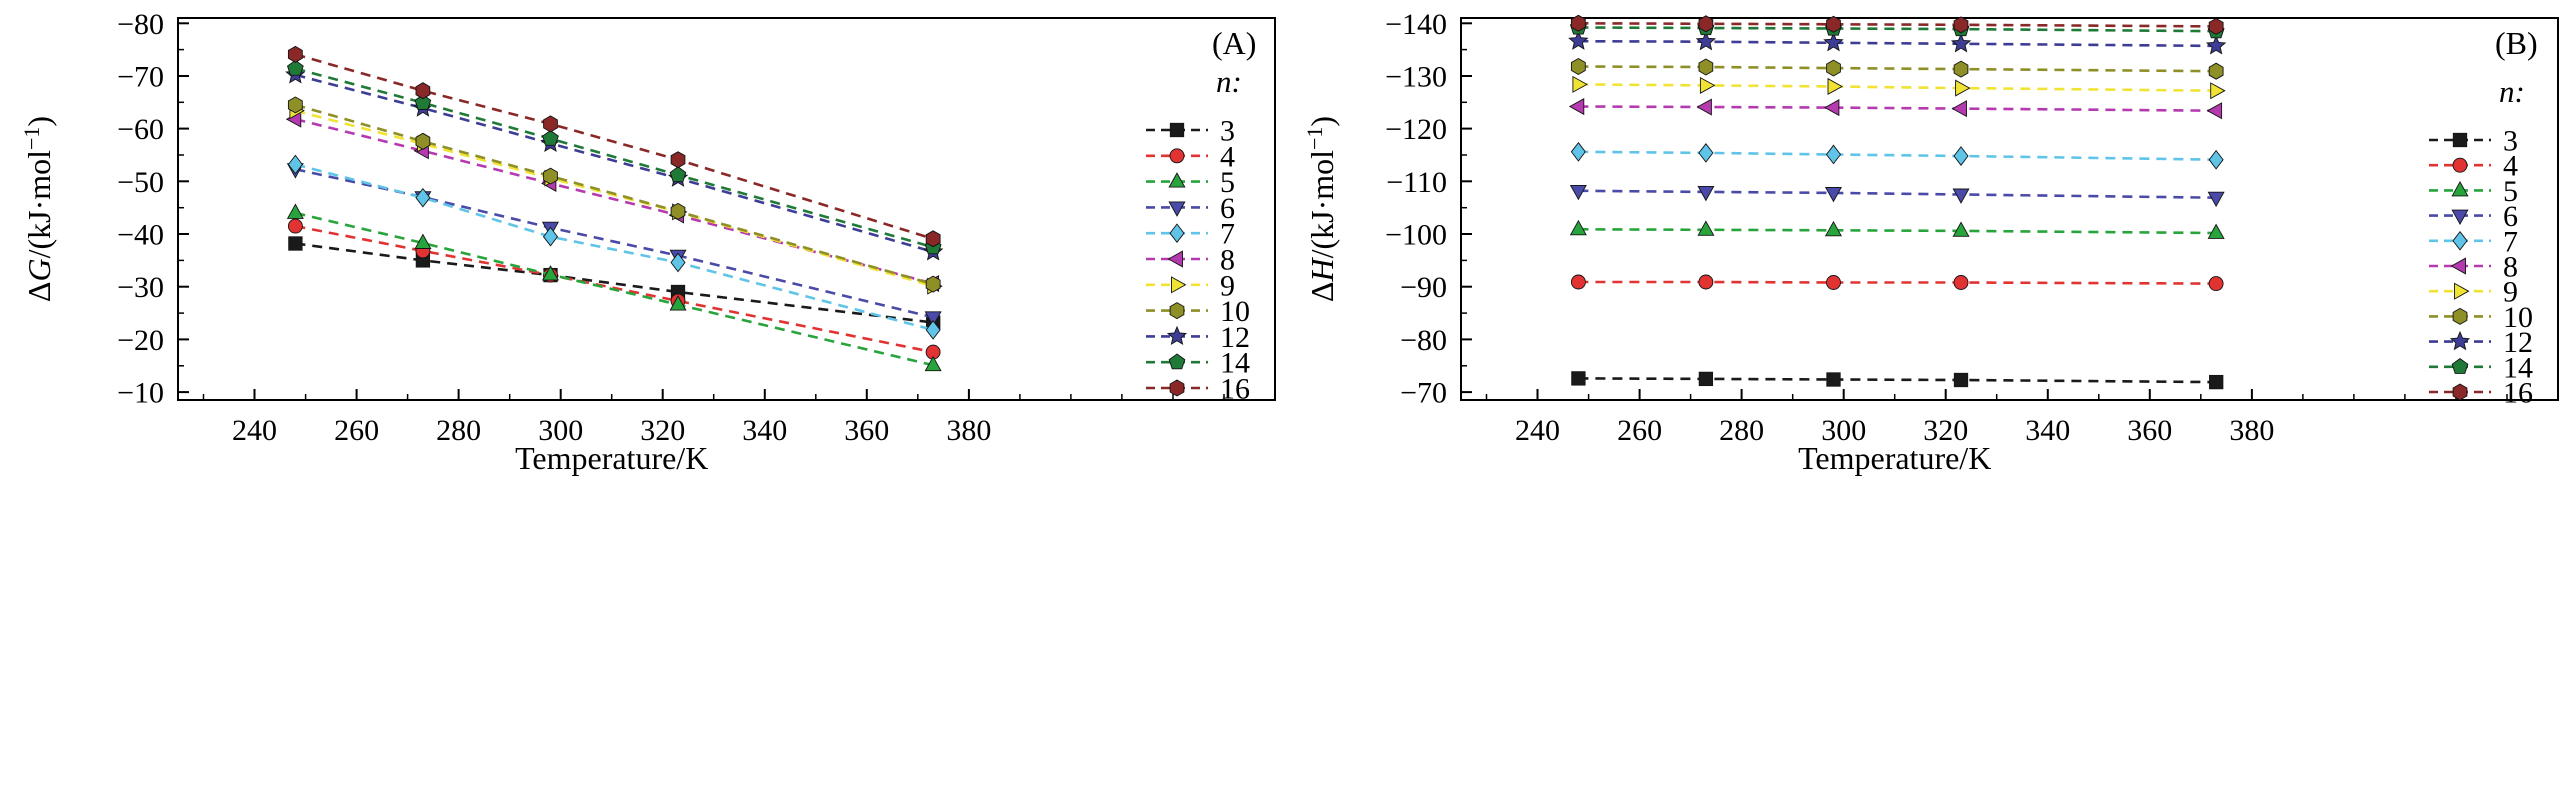 This screenshot has height=787, width=2567. What do you see at coordinates (968, 430) in the screenshot?
I see `x-tick-label: 380` at bounding box center [968, 430].